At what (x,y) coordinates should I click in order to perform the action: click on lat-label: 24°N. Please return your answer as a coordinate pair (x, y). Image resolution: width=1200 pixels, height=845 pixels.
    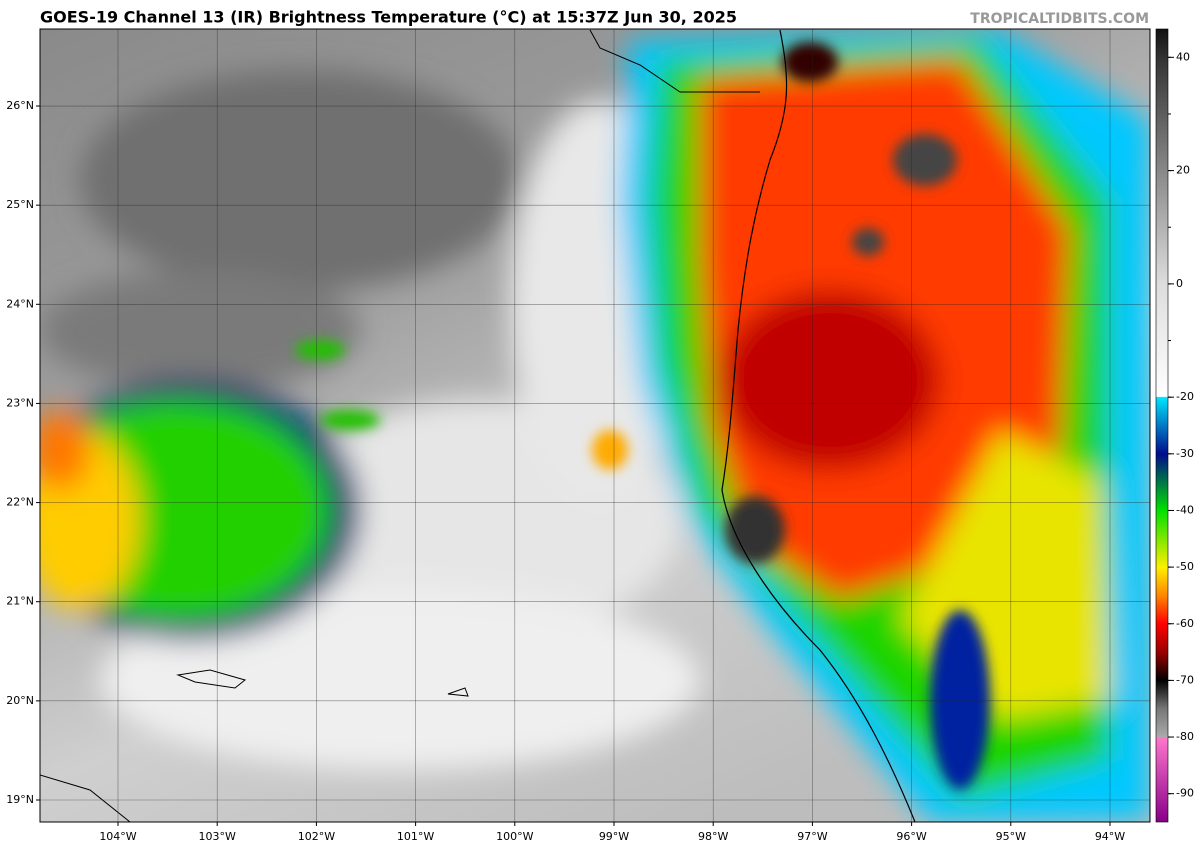
    Looking at the image, I should click on (20, 303).